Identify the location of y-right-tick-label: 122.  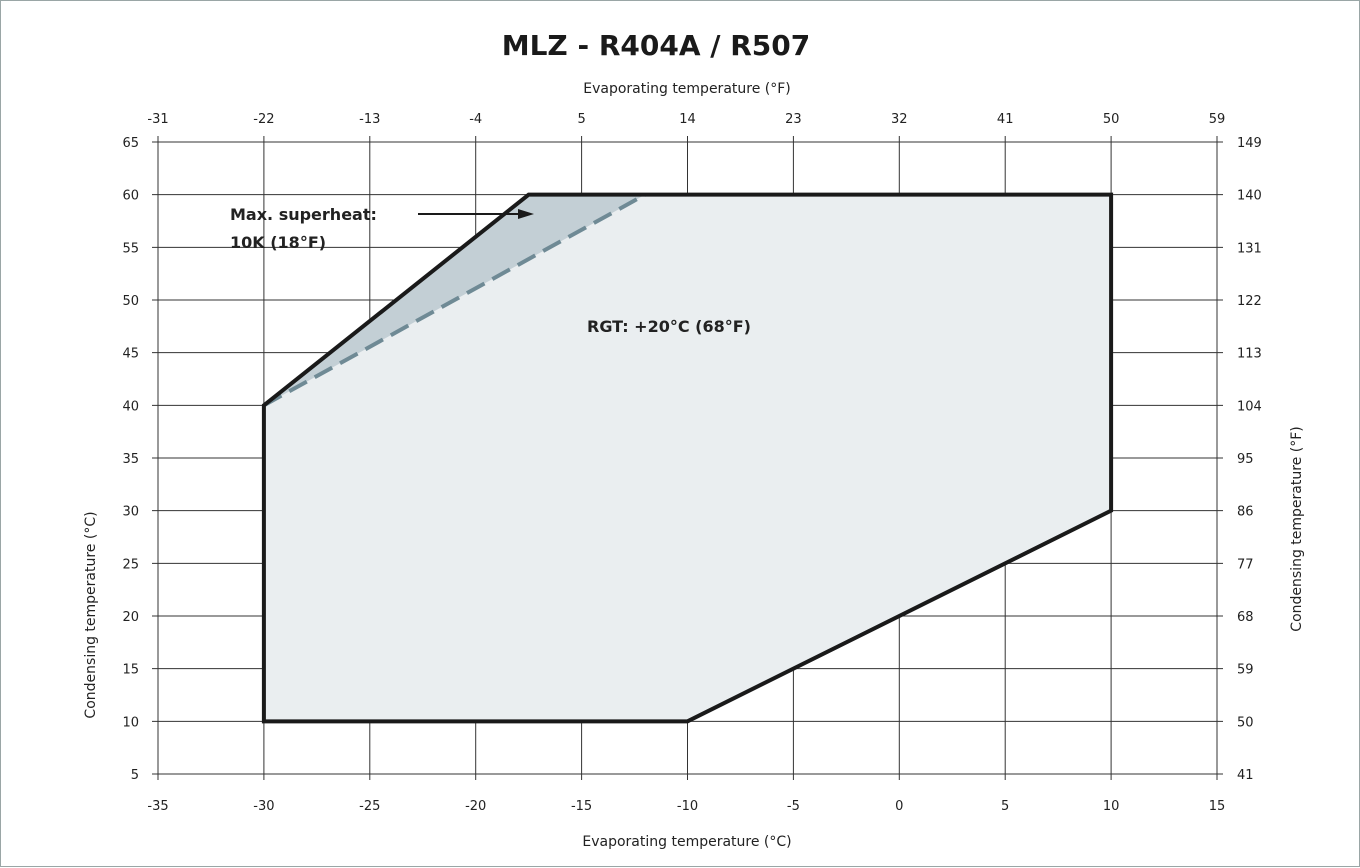
(1249, 301).